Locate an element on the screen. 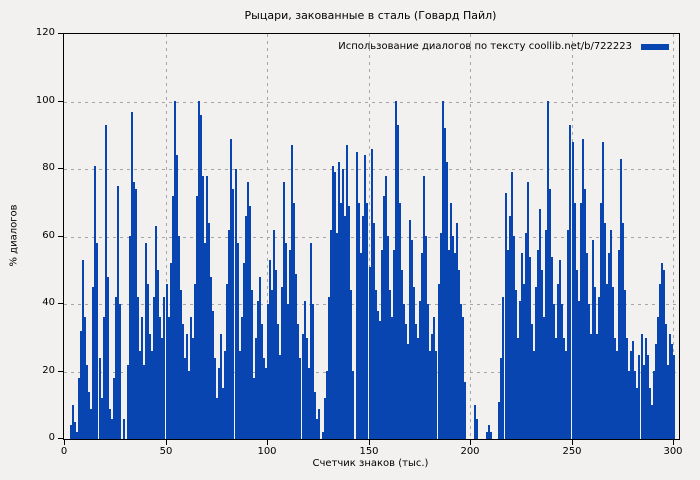 This screenshot has height=480, width=700. y-tick-label-0: 0 is located at coordinates (51, 437).